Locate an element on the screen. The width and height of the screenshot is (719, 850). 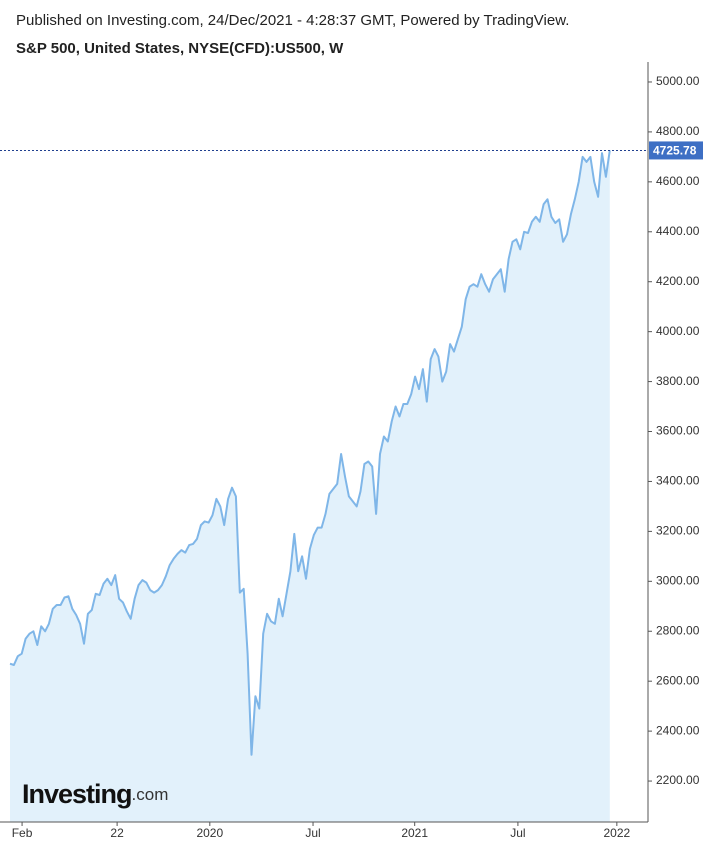
y-tick-label: 4000.00 is located at coordinates (678, 331).